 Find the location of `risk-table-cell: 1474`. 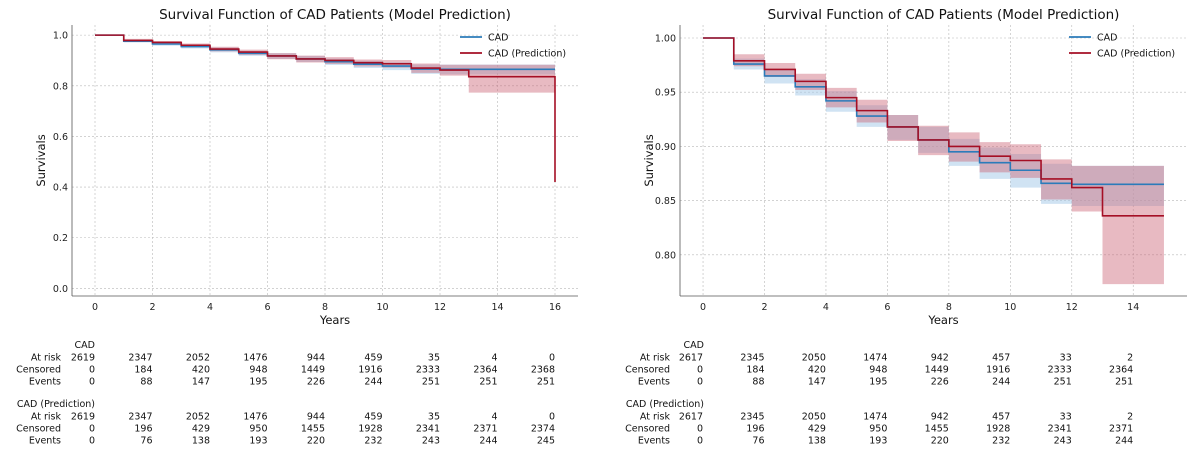

risk-table-cell: 1474 is located at coordinates (875, 358).